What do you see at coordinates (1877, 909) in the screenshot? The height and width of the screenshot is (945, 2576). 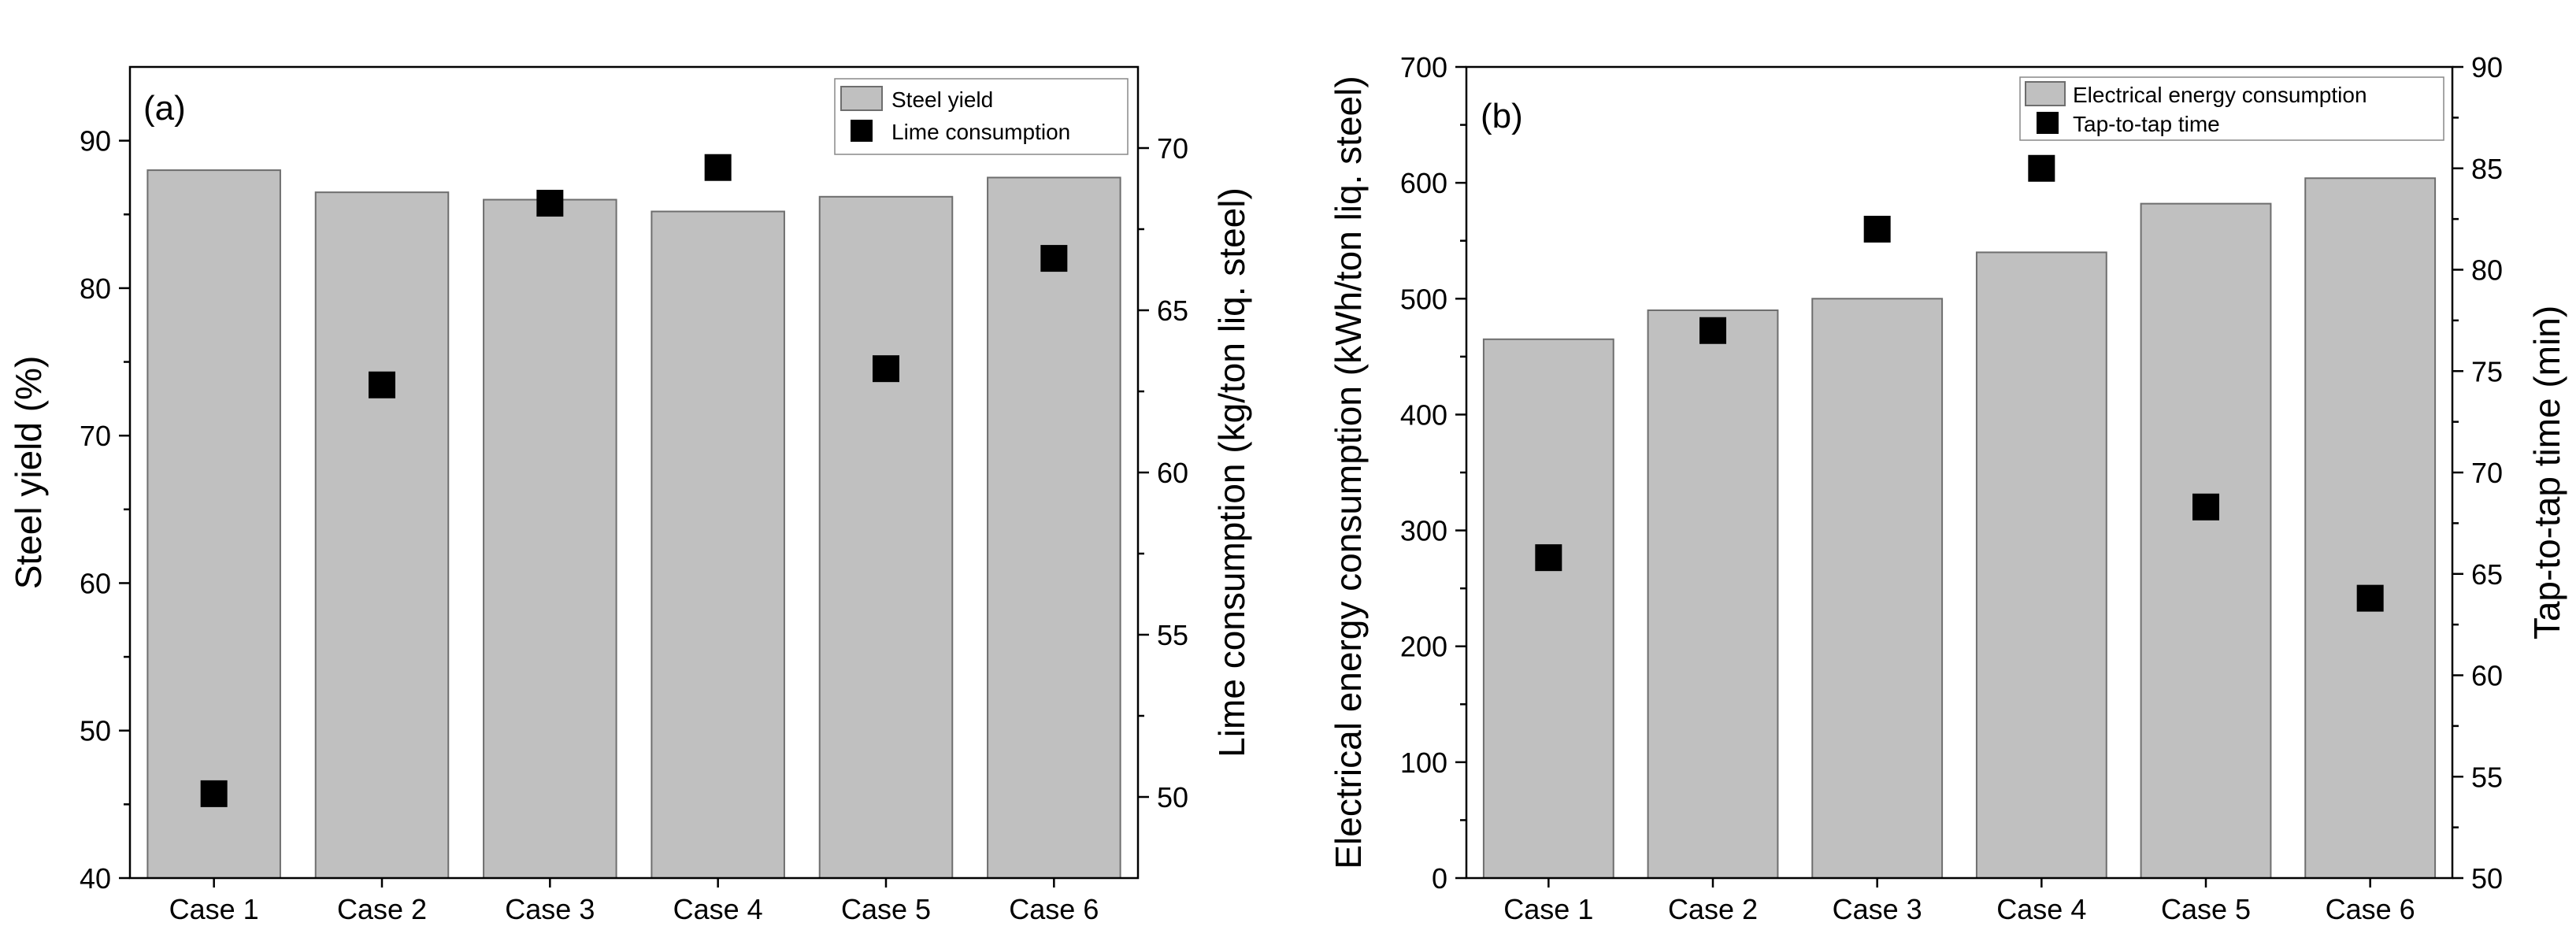 I see `x-tick-label-b-3: Case 3` at bounding box center [1877, 909].